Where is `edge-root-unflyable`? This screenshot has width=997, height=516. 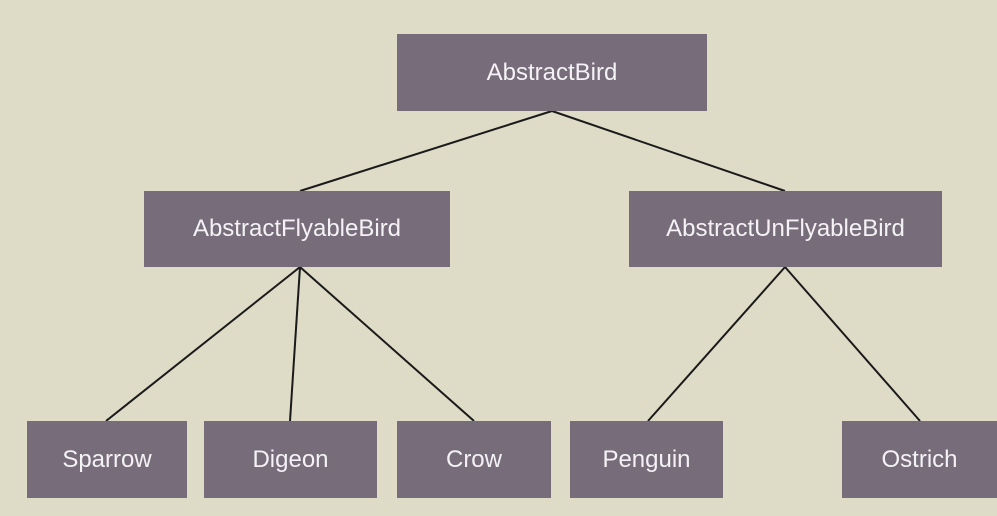
edge-root-unflyable is located at coordinates (668, 151).